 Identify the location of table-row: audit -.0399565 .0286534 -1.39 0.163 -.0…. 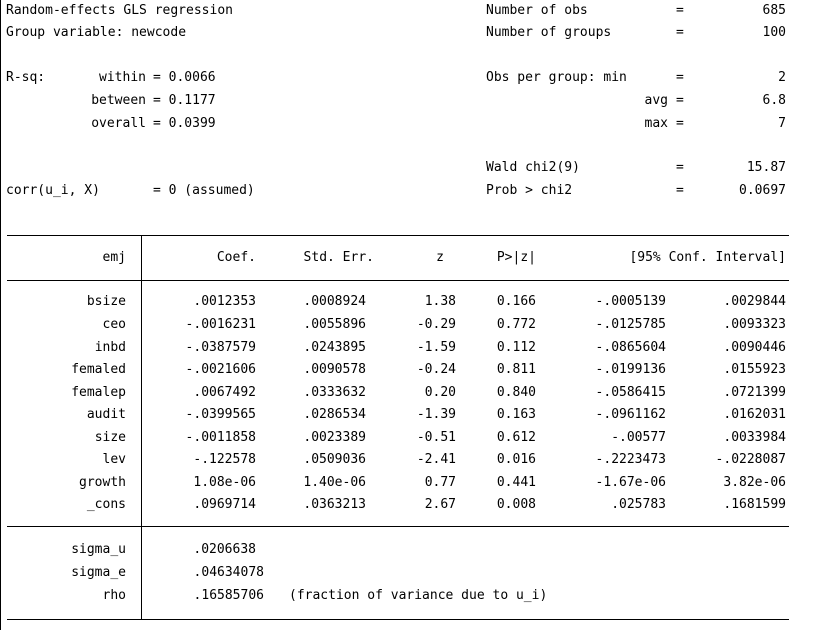
(415, 415).